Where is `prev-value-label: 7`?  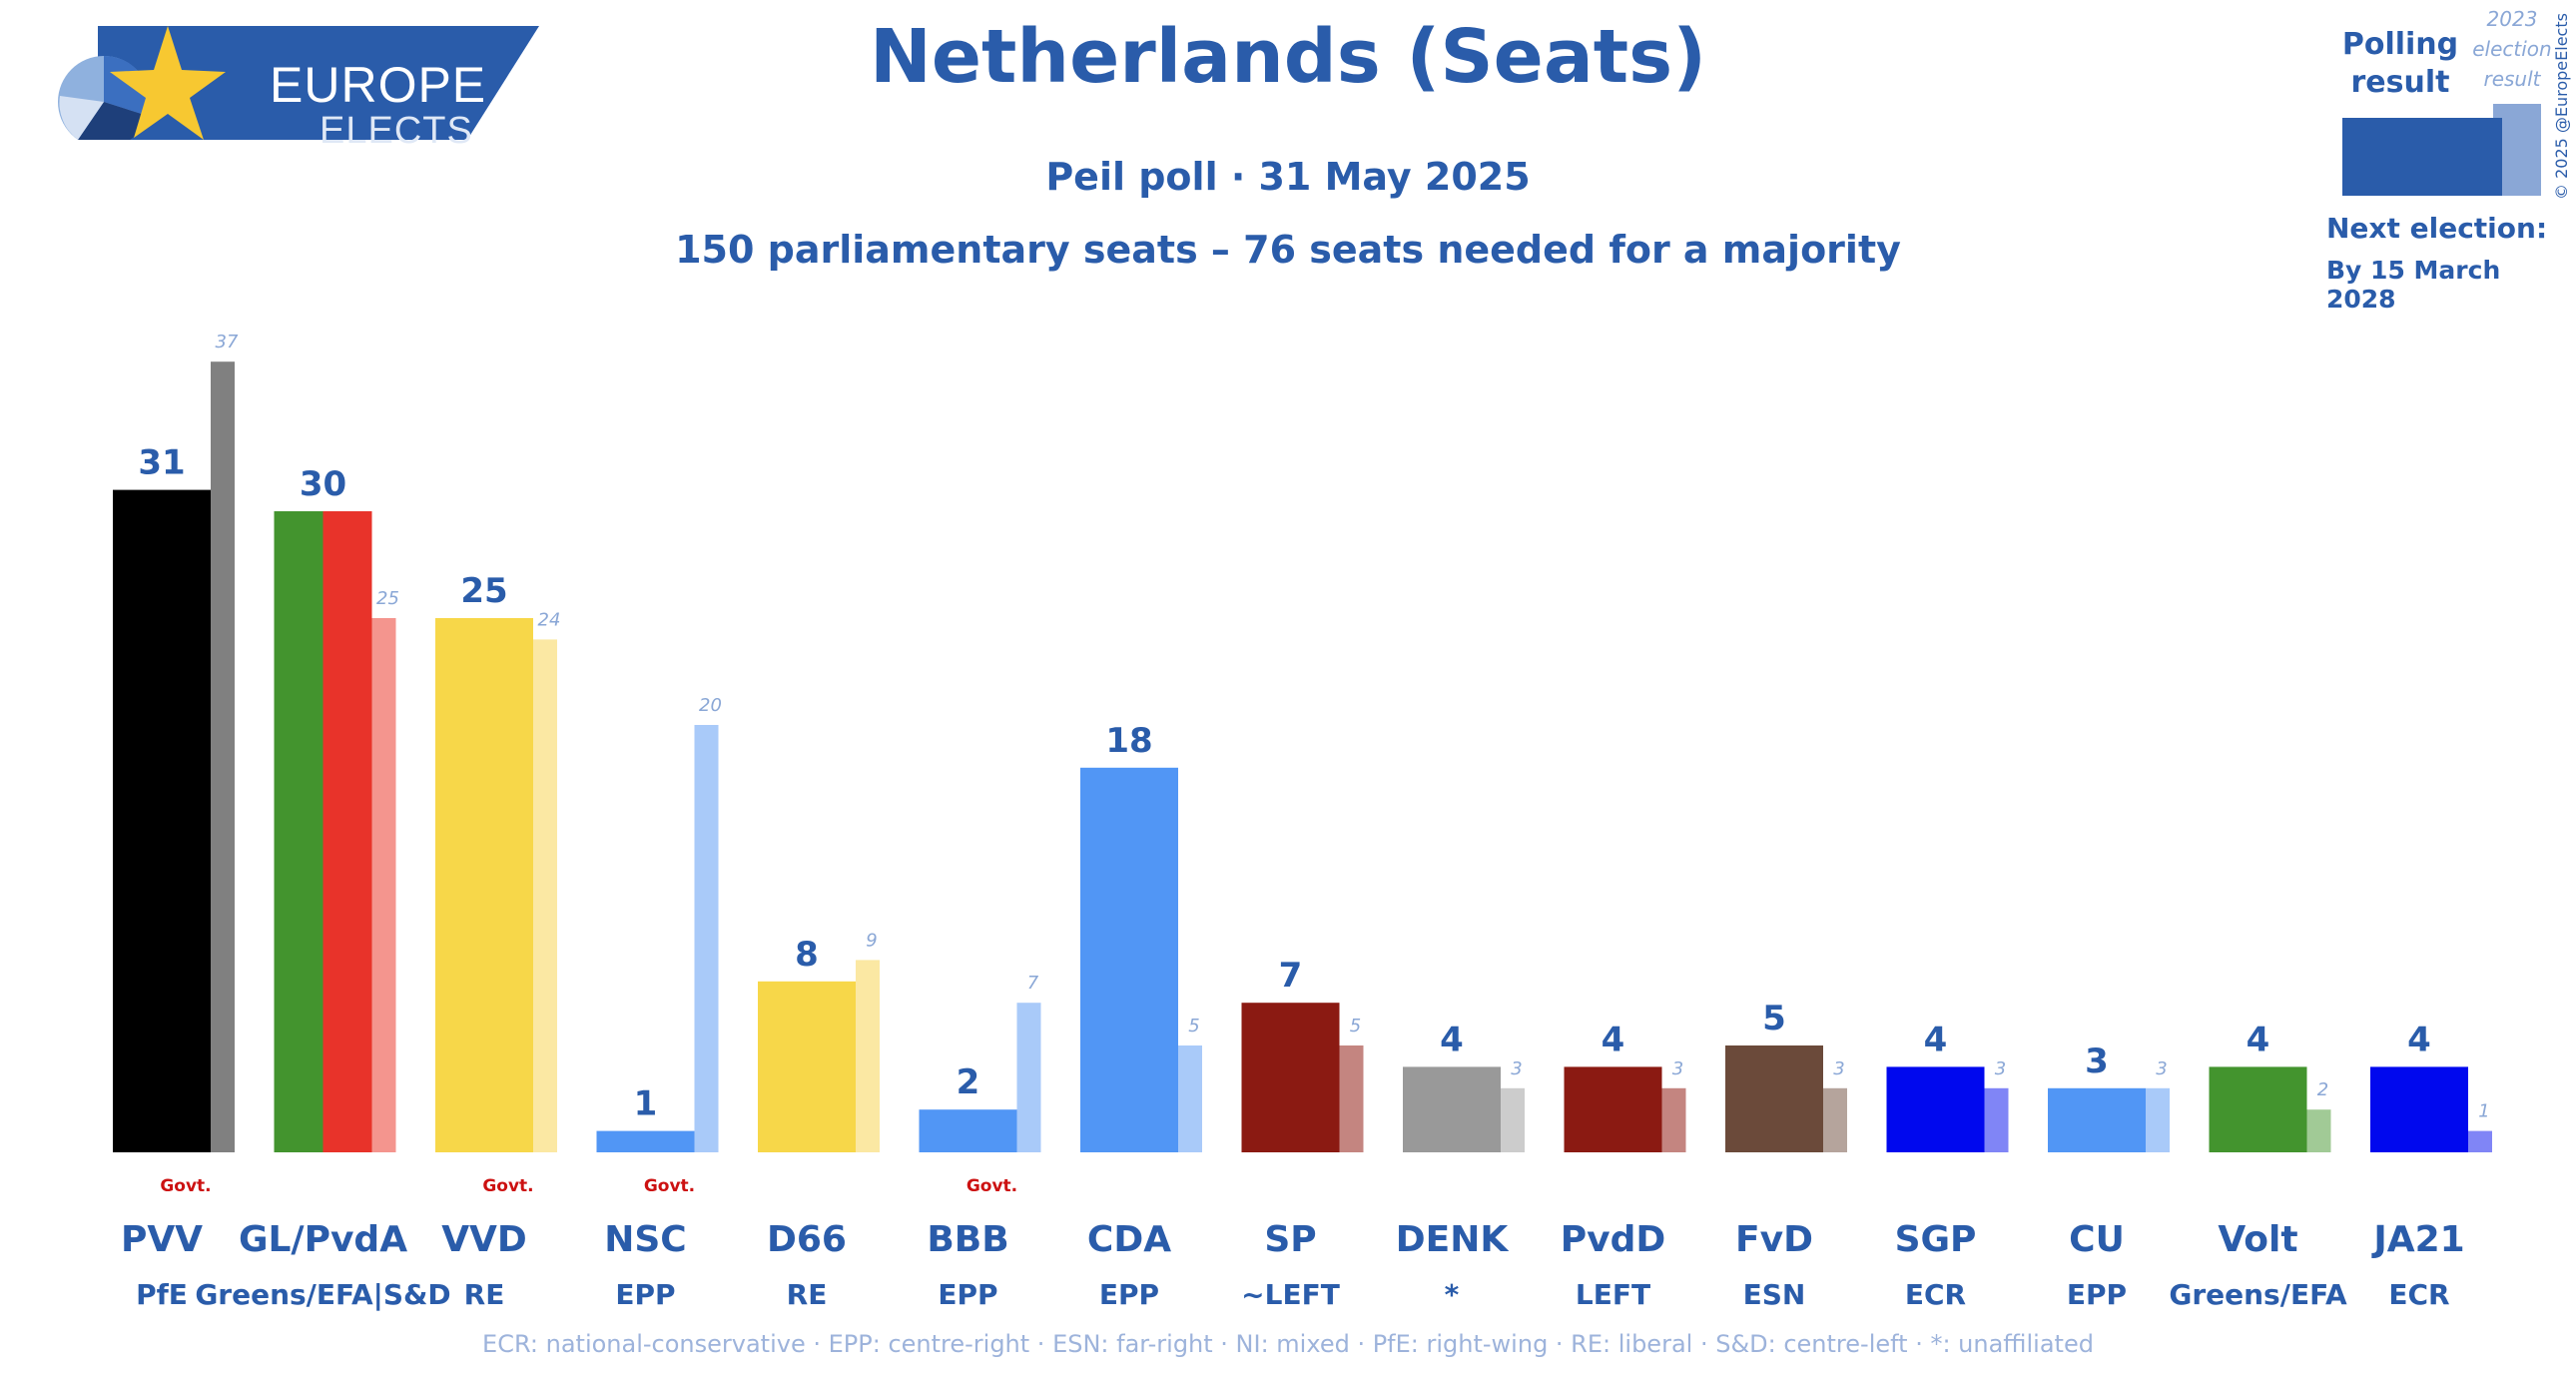 prev-value-label: 7 is located at coordinates (1033, 983).